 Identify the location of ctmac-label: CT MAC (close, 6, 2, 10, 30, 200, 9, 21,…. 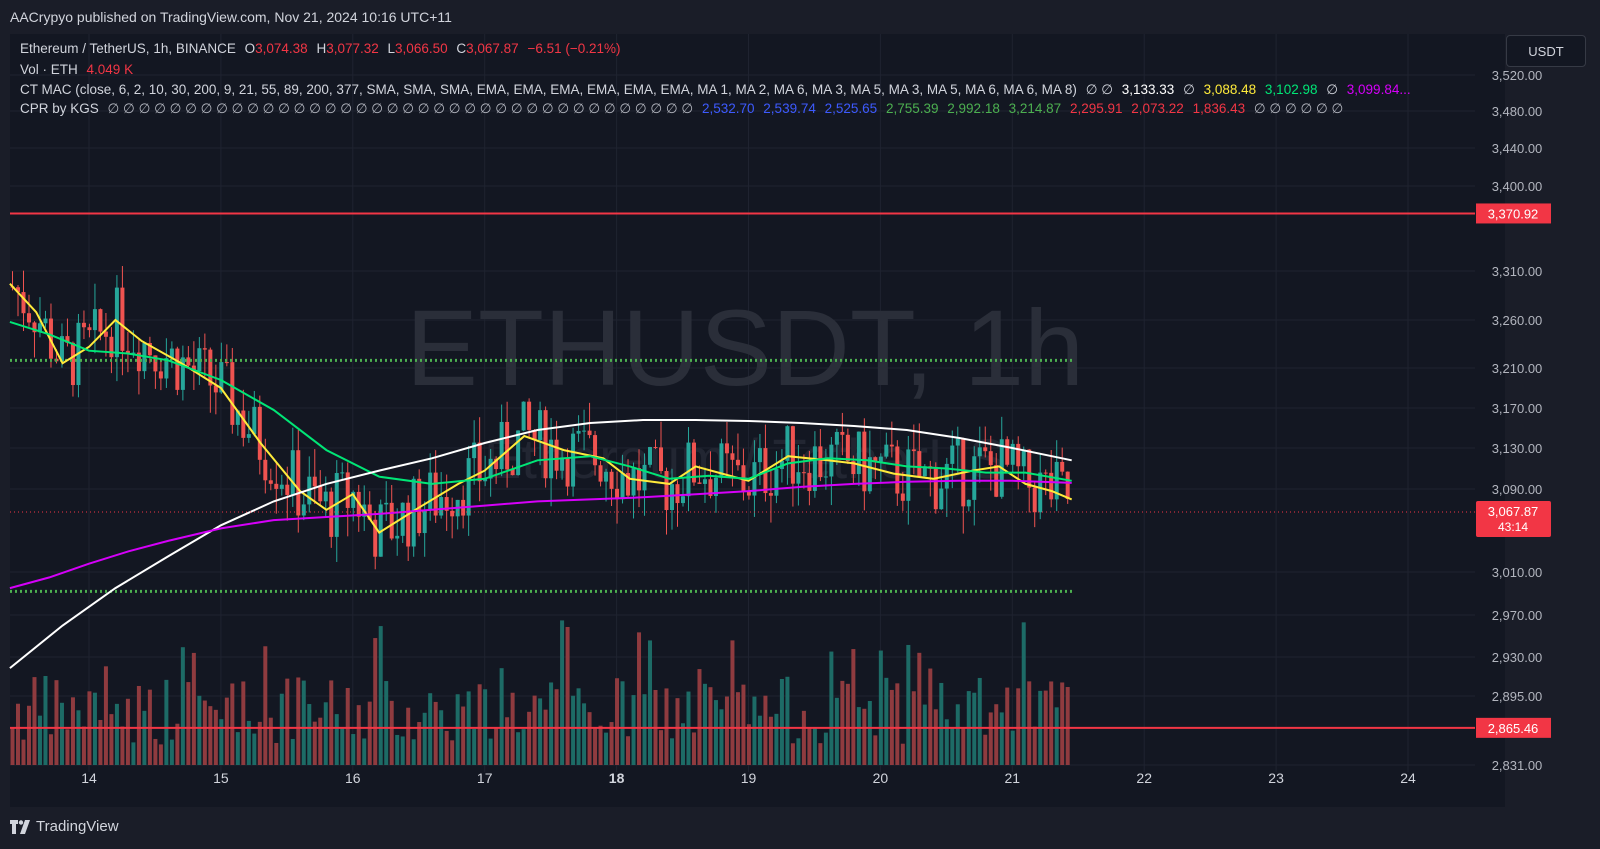
(548, 89).